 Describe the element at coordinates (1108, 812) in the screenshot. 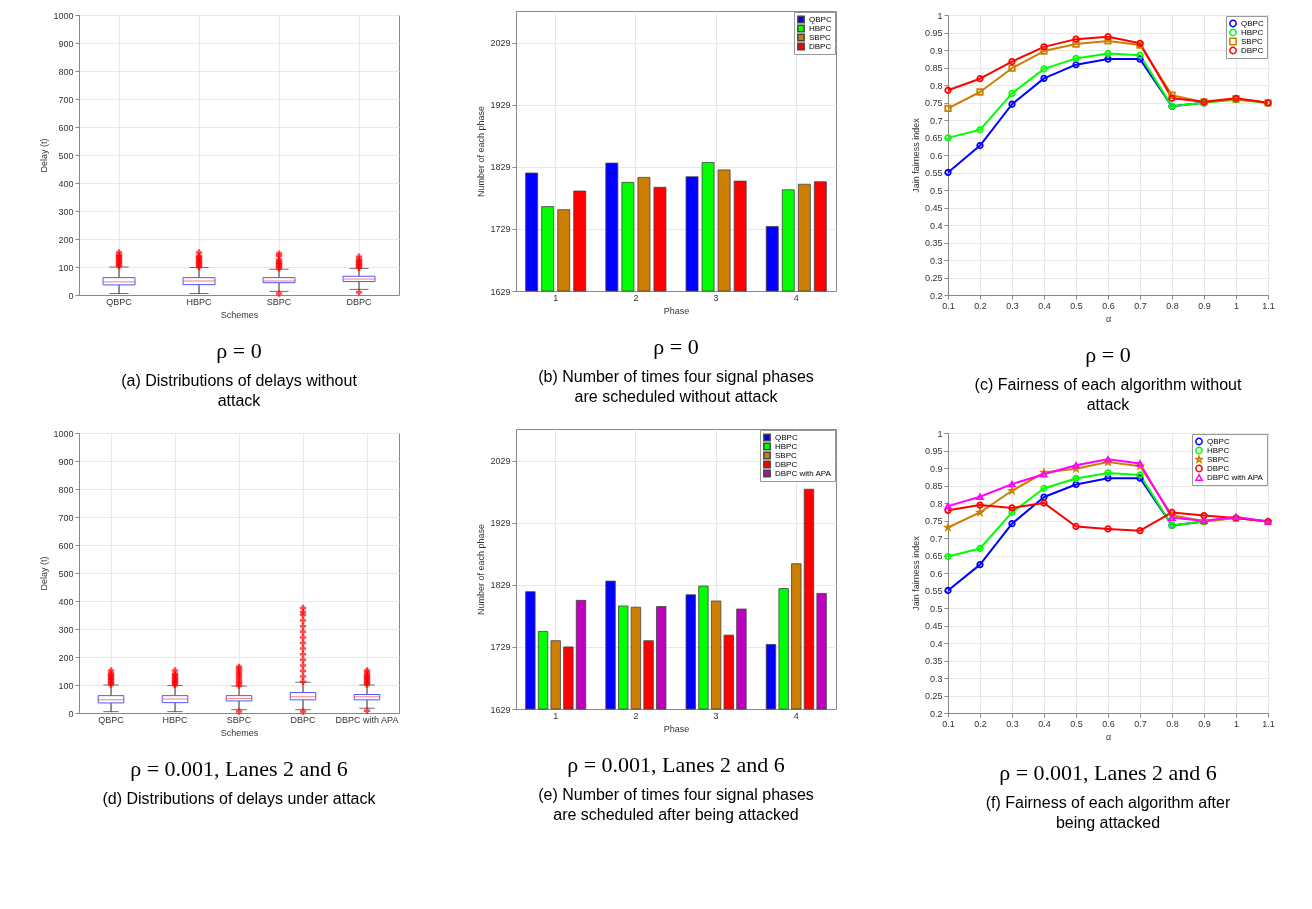

I see `text: (f) Fairness of each algorithm after being attacked` at that location.